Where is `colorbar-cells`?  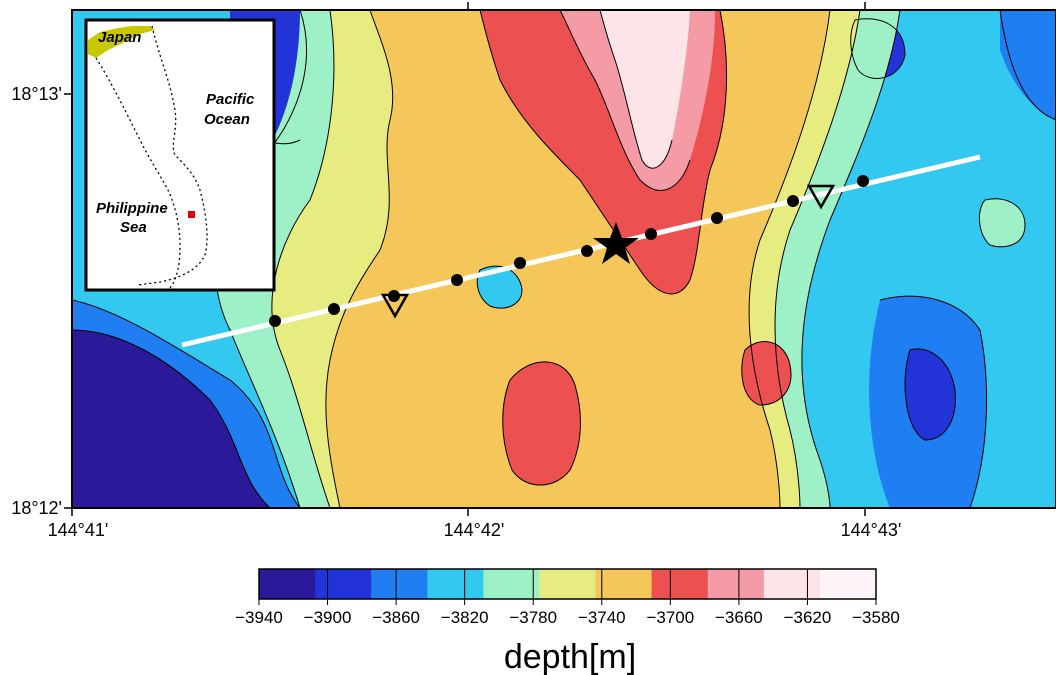 colorbar-cells is located at coordinates (568, 584).